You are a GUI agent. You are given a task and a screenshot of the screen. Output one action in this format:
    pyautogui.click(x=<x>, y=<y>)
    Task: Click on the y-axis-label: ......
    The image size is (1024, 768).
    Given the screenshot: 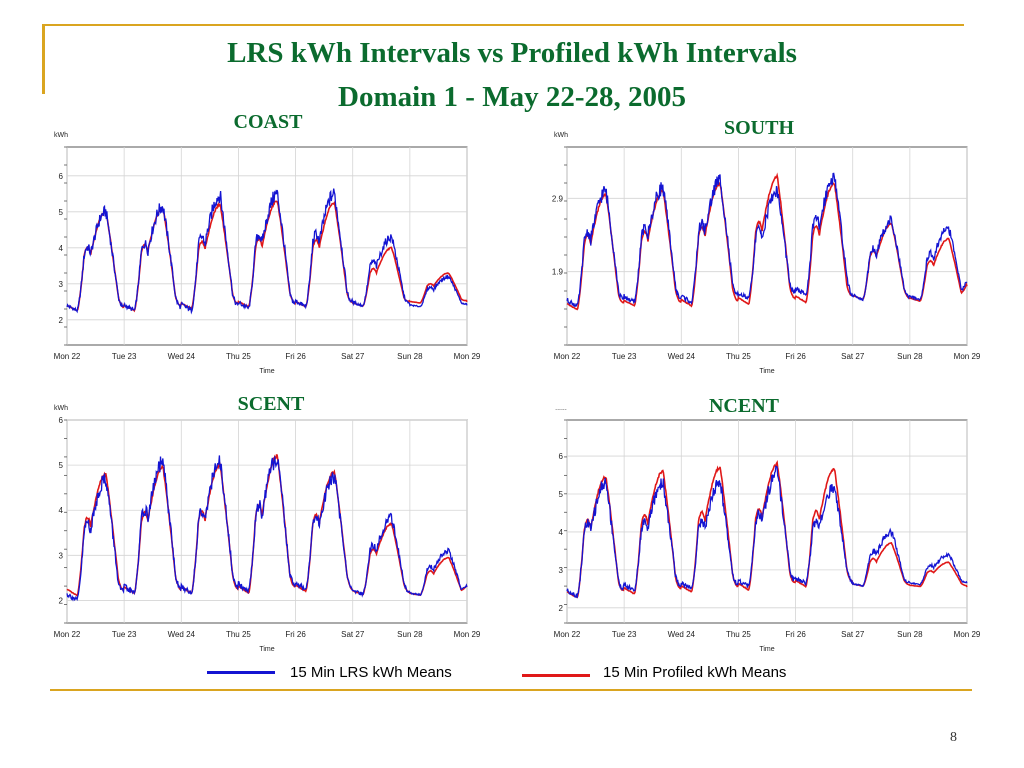 What is the action you would take?
    pyautogui.click(x=561, y=408)
    